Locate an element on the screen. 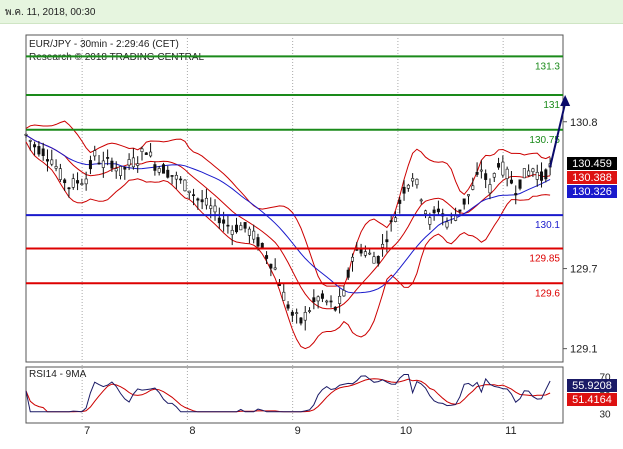  projection-arrow-head is located at coordinates (565, 101).